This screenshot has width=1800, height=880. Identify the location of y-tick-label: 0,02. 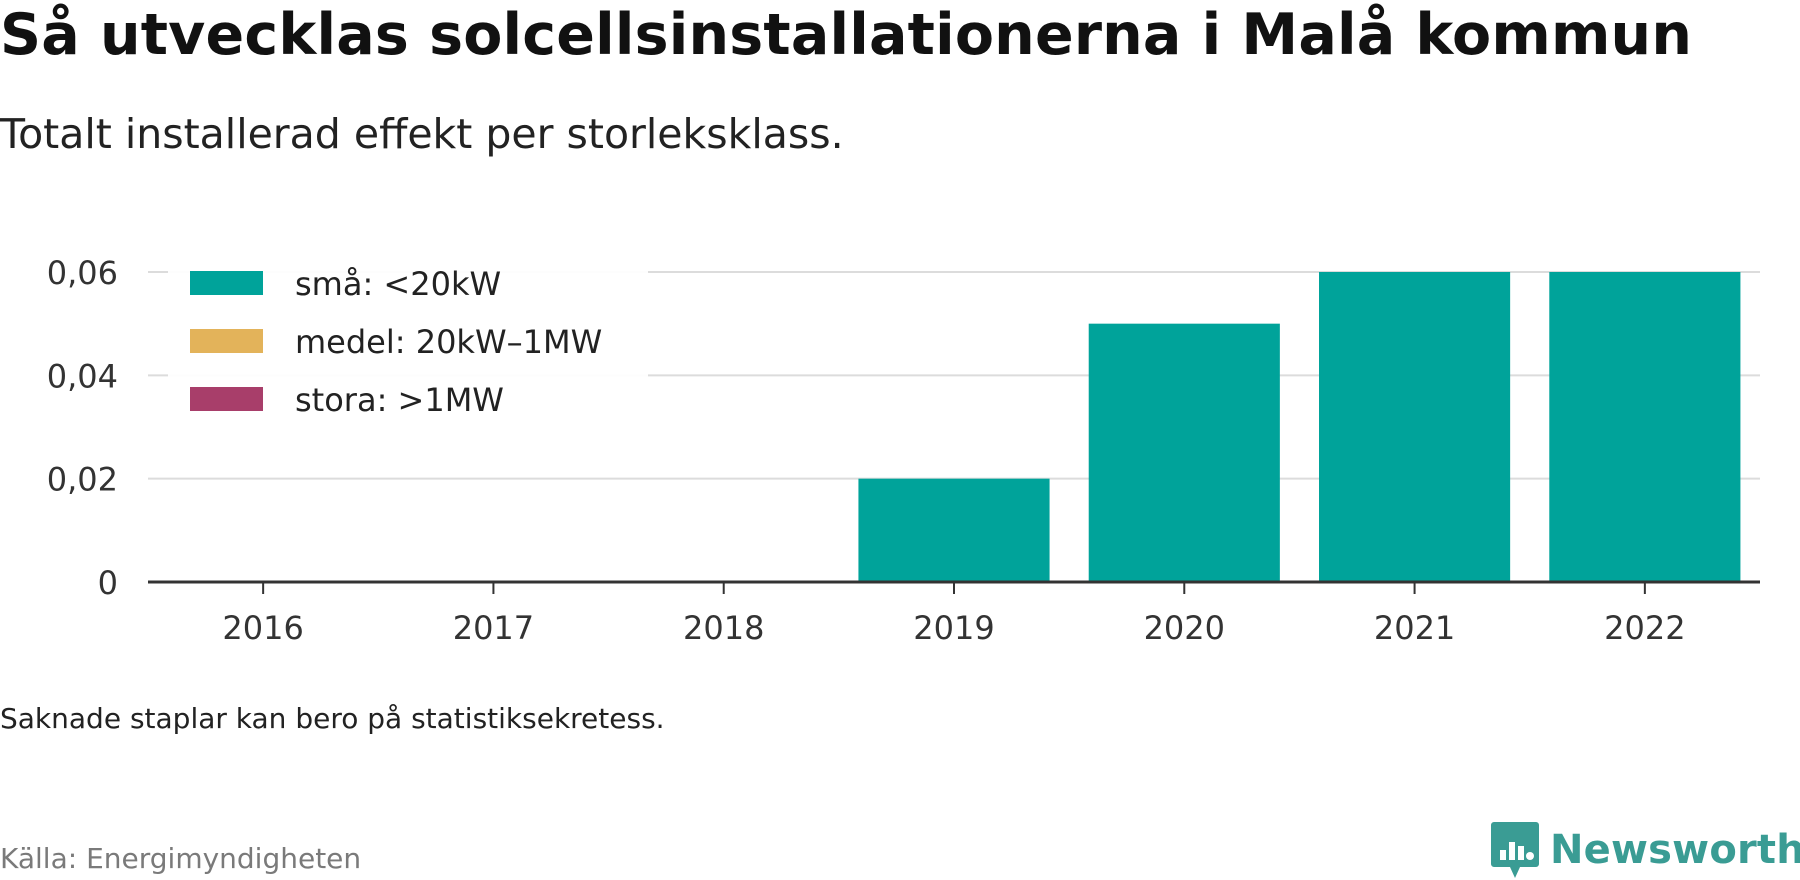
(82, 480).